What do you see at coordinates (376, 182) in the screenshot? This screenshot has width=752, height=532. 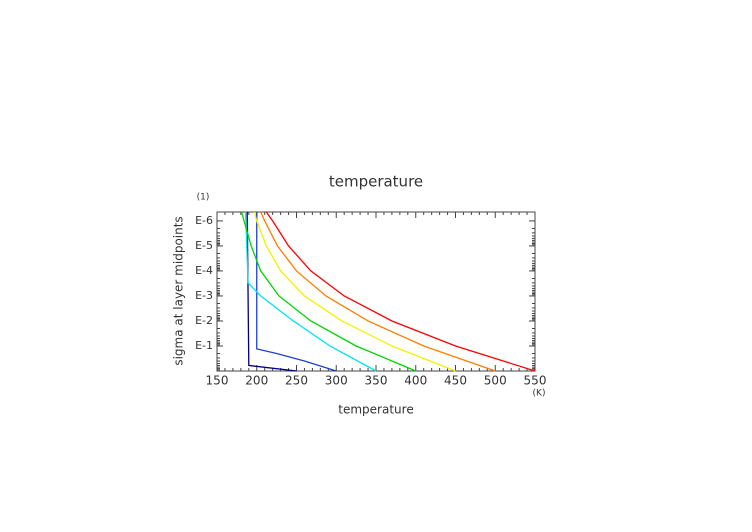 I see `chart-title: temperature` at bounding box center [376, 182].